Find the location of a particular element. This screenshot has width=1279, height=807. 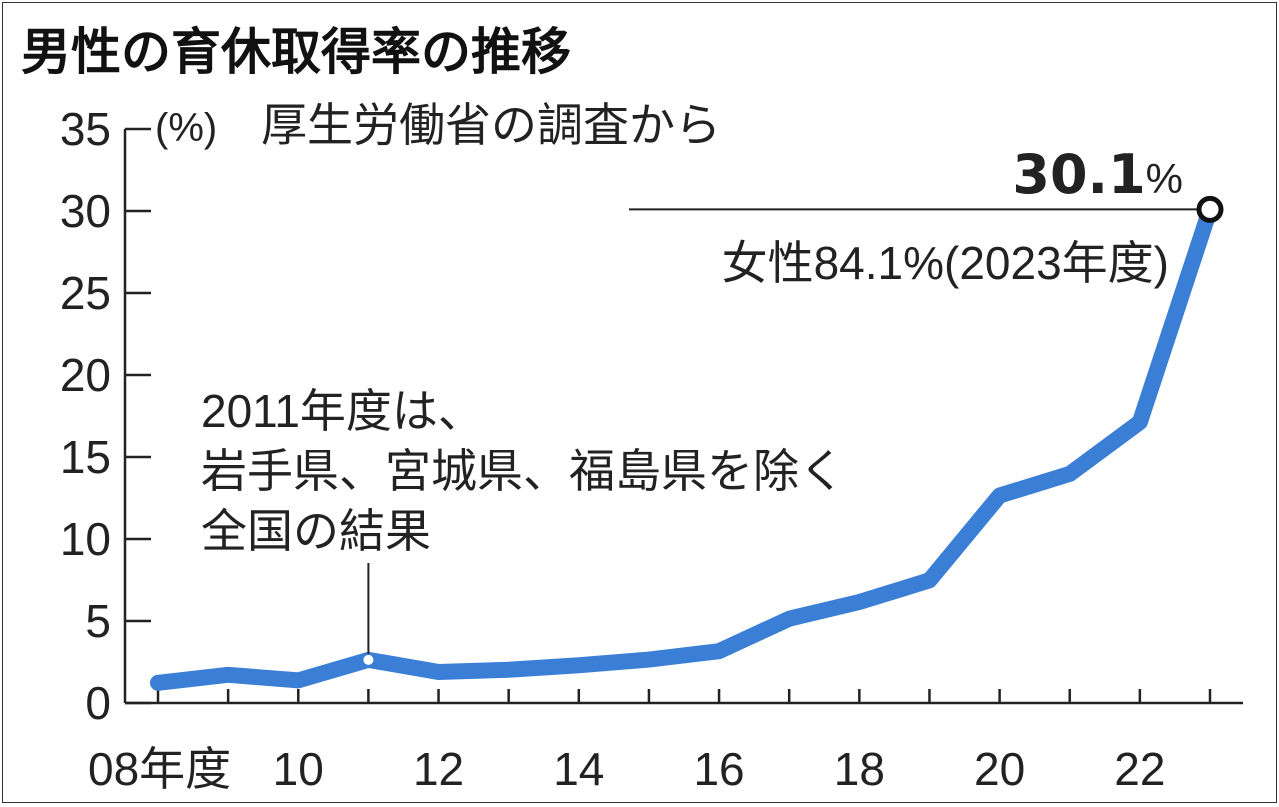

x-tick-label: 08年度 is located at coordinates (159, 769).